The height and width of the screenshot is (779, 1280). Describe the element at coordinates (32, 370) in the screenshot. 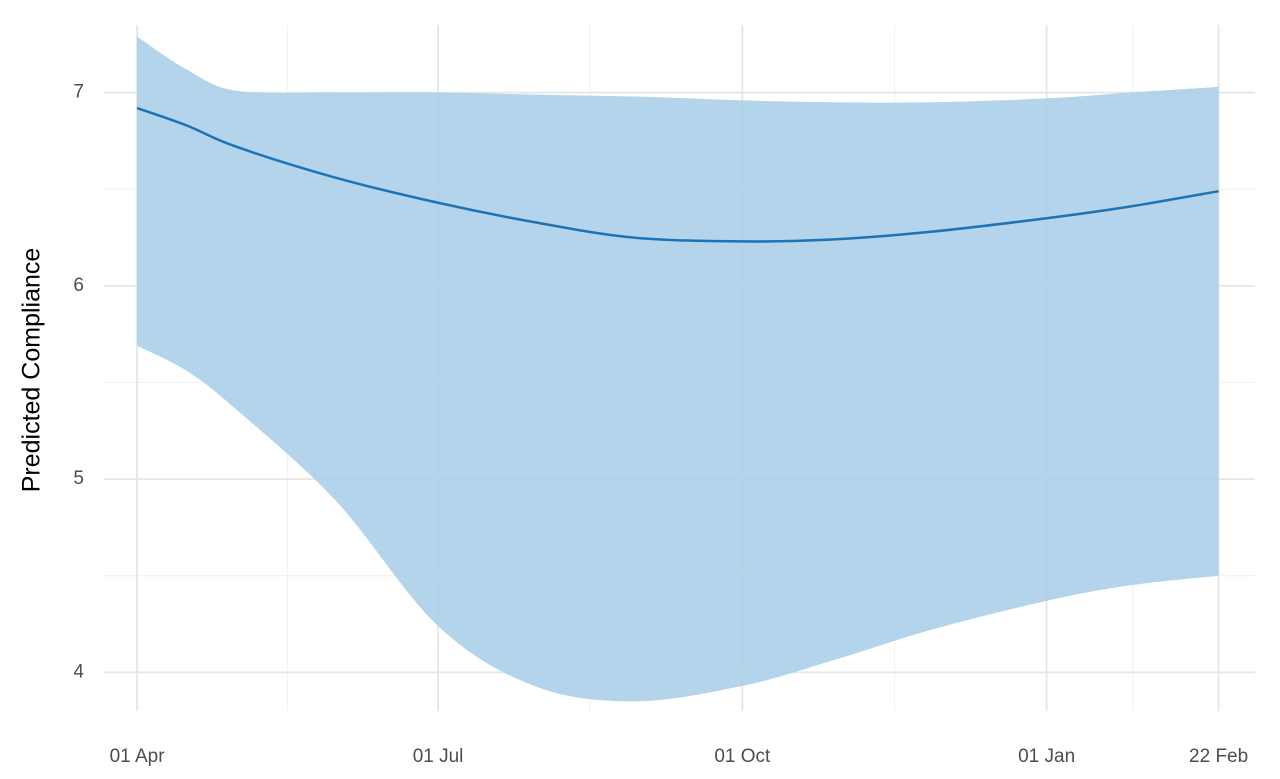

I see `y-axis-title: Predicted Compliance` at that location.